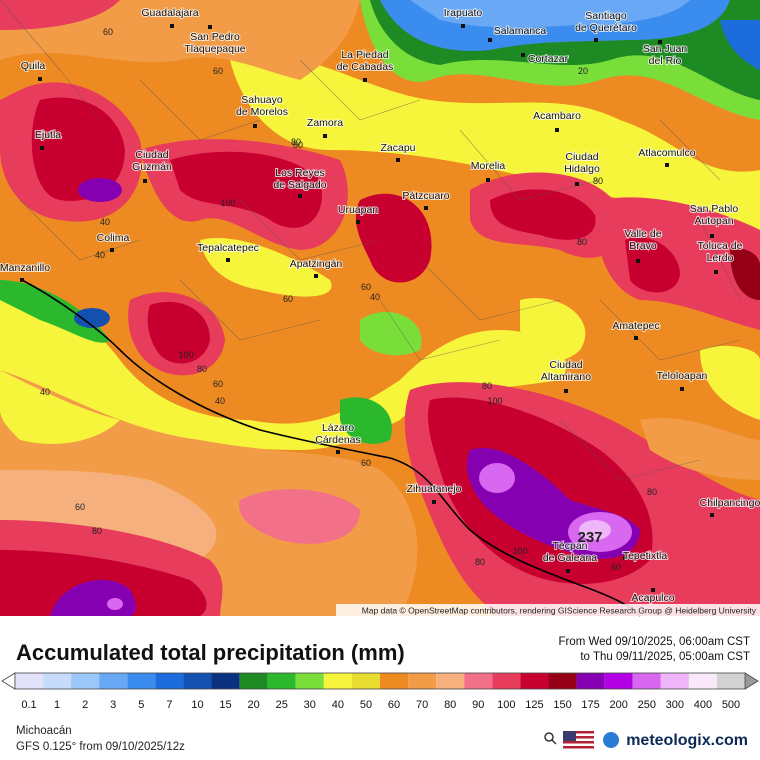 This screenshot has width=760, height=760. Describe the element at coordinates (478, 705) in the screenshot. I see `scale-label: 90` at that location.